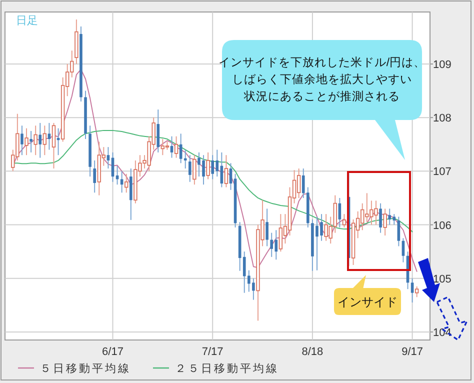 Image resolution: width=474 pixels, height=383 pixels. Describe the element at coordinates (368, 302) in the screenshot. I see `annotation: インサイド` at that location.